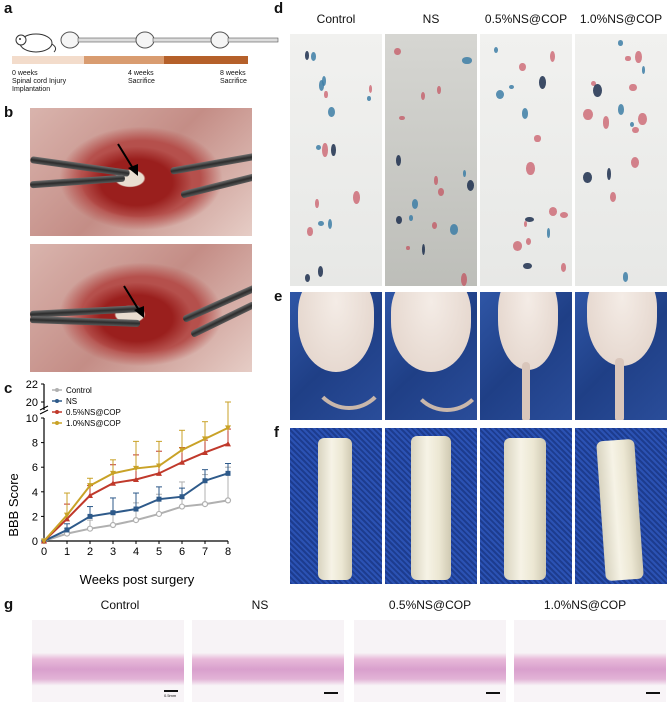 This screenshot has width=669, height=705. I want to click on histo-header-10: 1.0%NS@COP, so click(585, 605).